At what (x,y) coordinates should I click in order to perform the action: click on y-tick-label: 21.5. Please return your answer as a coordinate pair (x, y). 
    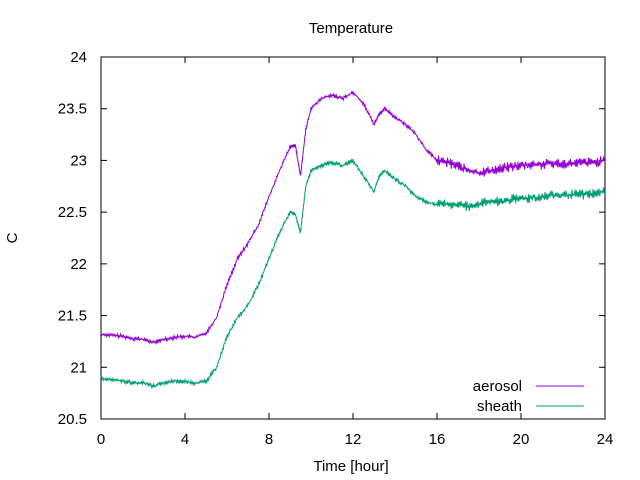
    Looking at the image, I should click on (72, 316).